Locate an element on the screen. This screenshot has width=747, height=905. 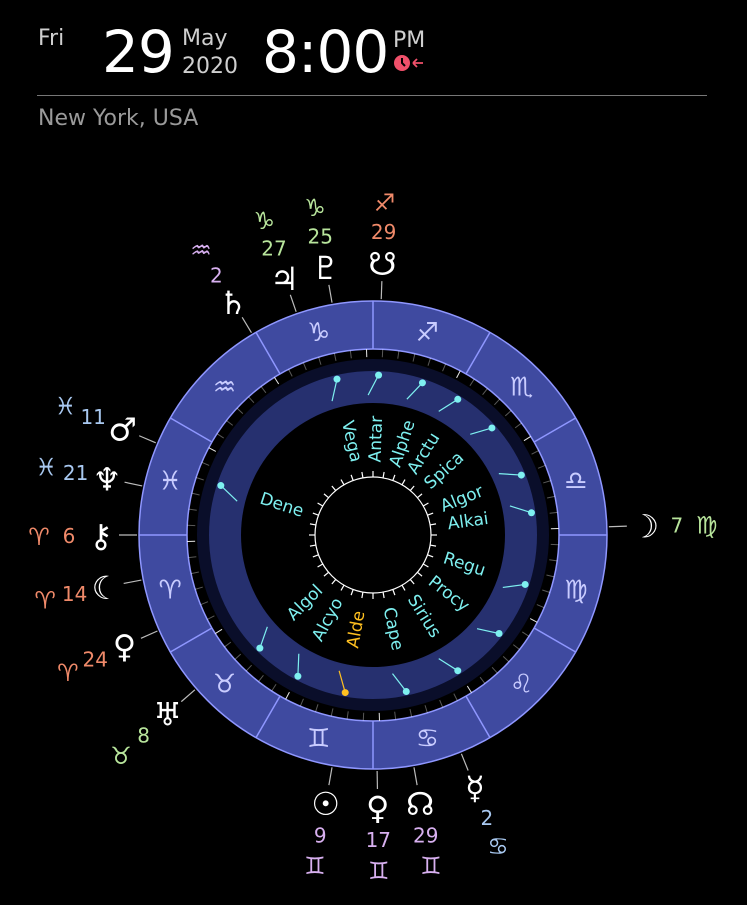
uranus-degree: 8 is located at coordinates (143, 735).